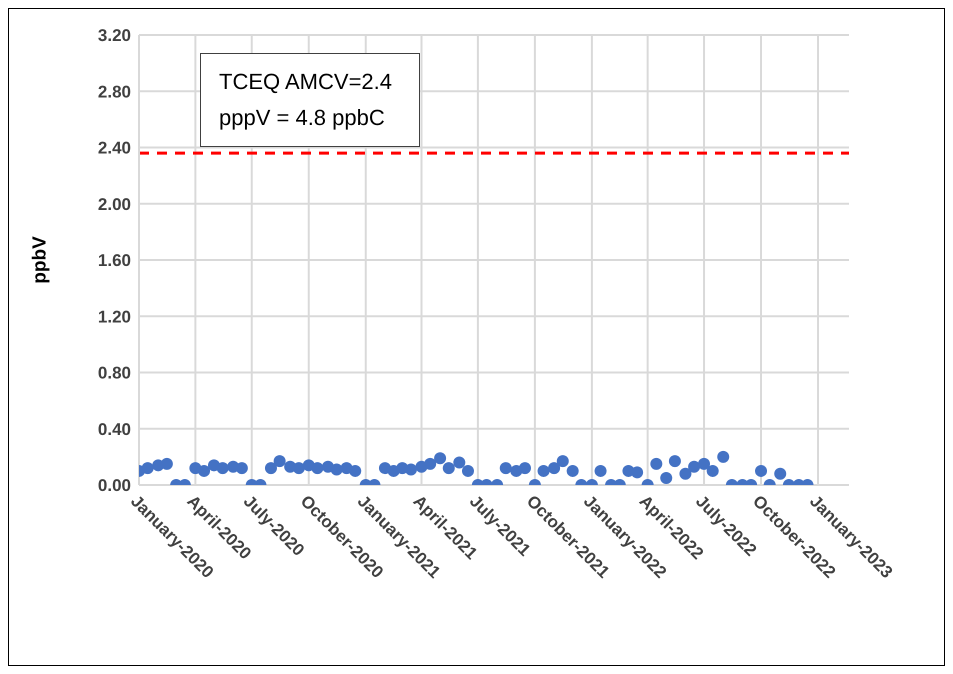  Describe the element at coordinates (40, 260) in the screenshot. I see `y-axis-title: ppbV` at that location.